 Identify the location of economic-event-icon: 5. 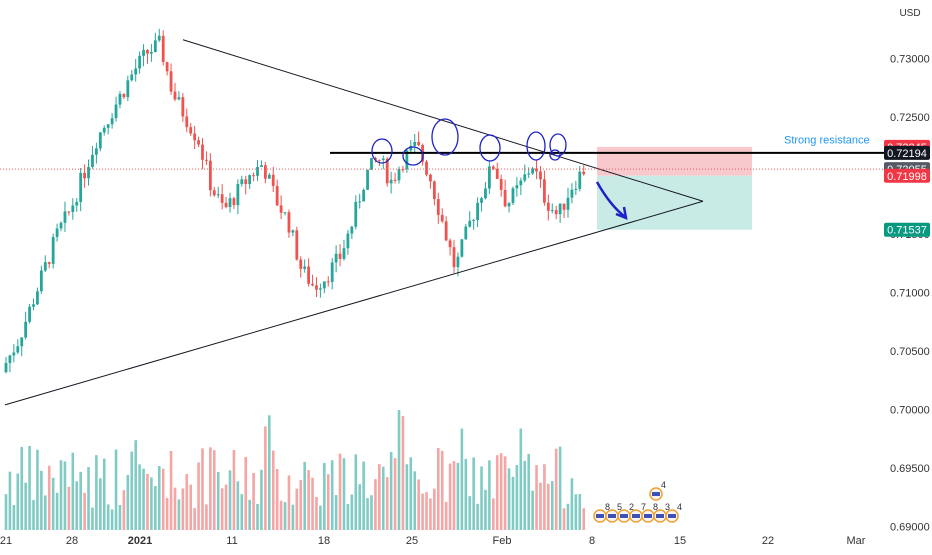
(613, 512).